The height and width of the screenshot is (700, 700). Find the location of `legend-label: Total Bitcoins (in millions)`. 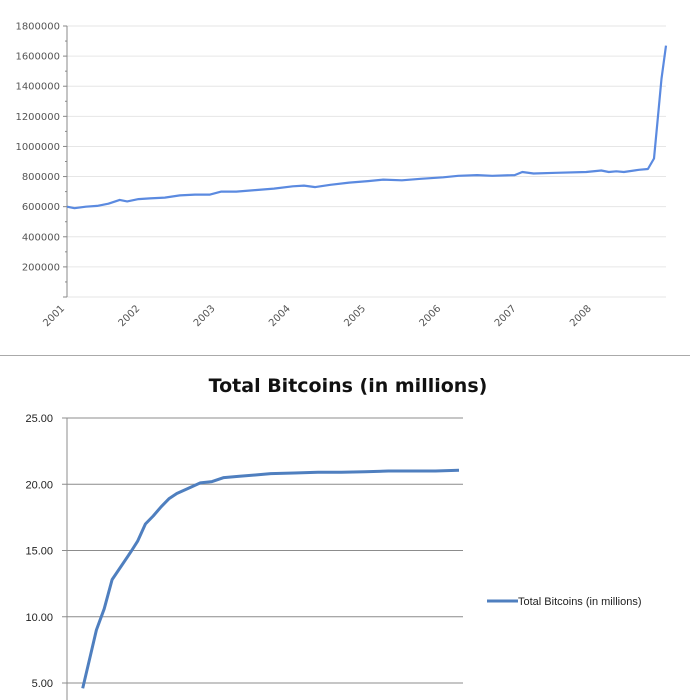

legend-label: Total Bitcoins (in millions) is located at coordinates (579, 602).